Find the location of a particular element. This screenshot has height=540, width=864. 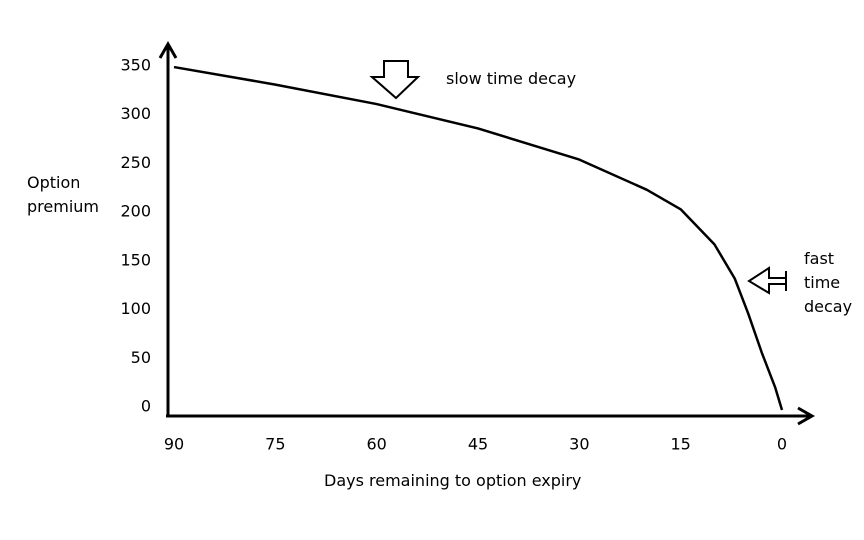

y-tick-label: 0 is located at coordinates (146, 406).